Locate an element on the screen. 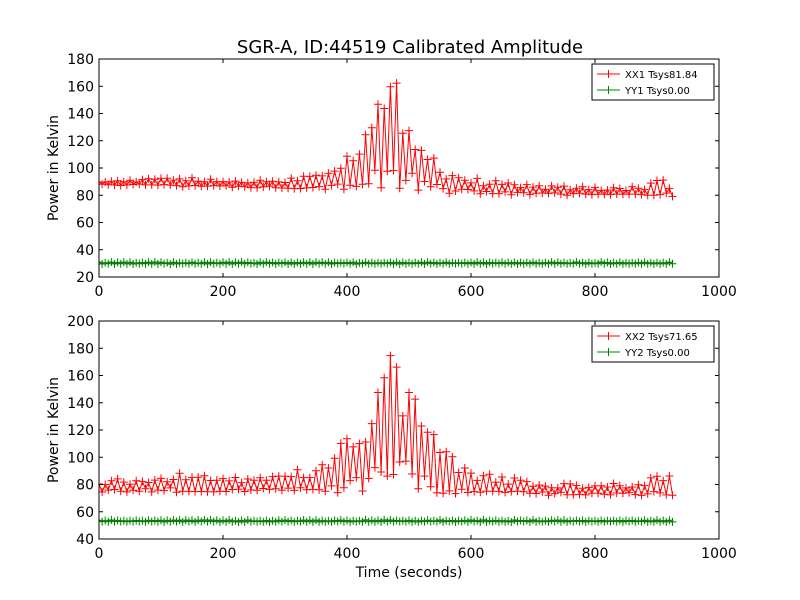 The width and height of the screenshot is (800, 600). legend: XX2 Tsys71.65 YY2 Tsys0.00 is located at coordinates (653, 344).